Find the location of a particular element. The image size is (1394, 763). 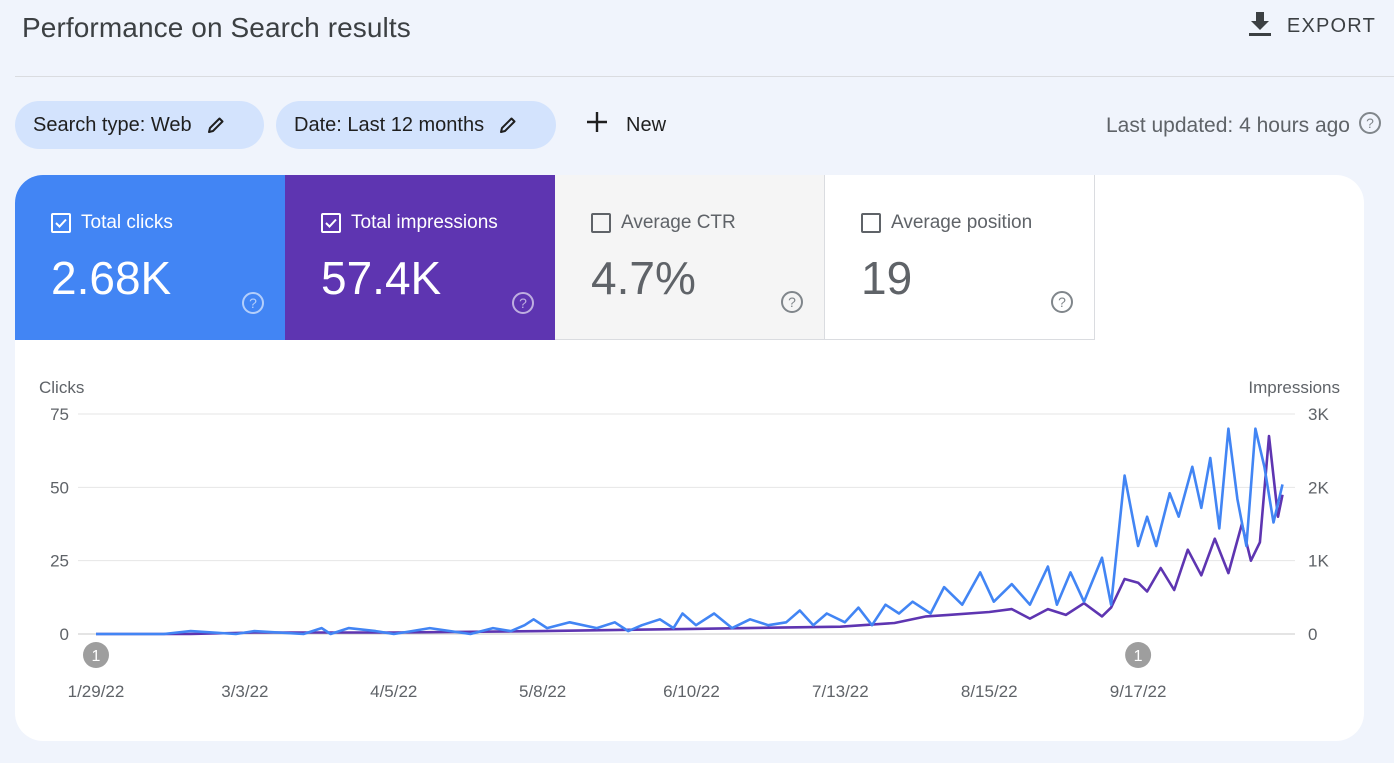

new-filter-label: New is located at coordinates (646, 124).